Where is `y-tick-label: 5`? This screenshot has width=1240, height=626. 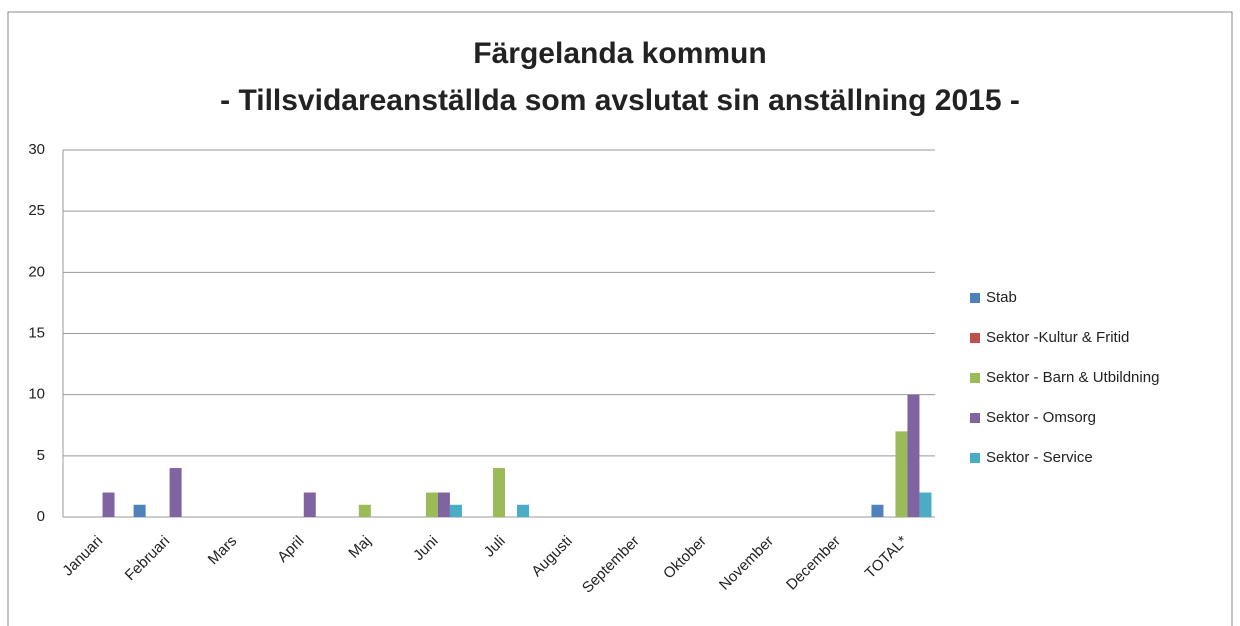
y-tick-label: 5 is located at coordinates (41, 455).